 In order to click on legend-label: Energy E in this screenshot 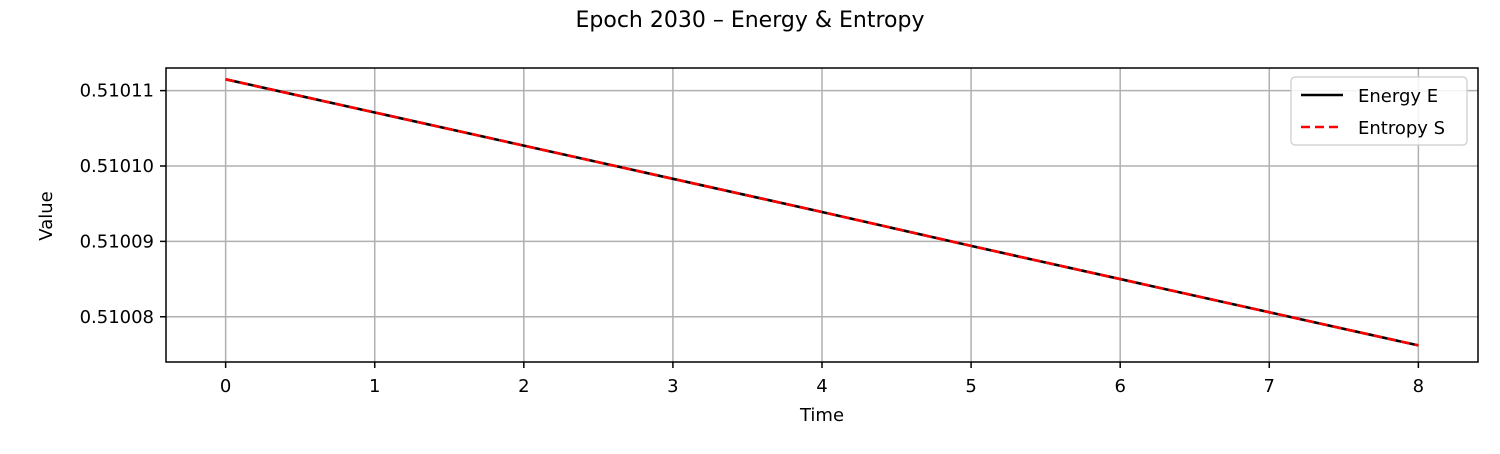, I will do `click(1398, 96)`.